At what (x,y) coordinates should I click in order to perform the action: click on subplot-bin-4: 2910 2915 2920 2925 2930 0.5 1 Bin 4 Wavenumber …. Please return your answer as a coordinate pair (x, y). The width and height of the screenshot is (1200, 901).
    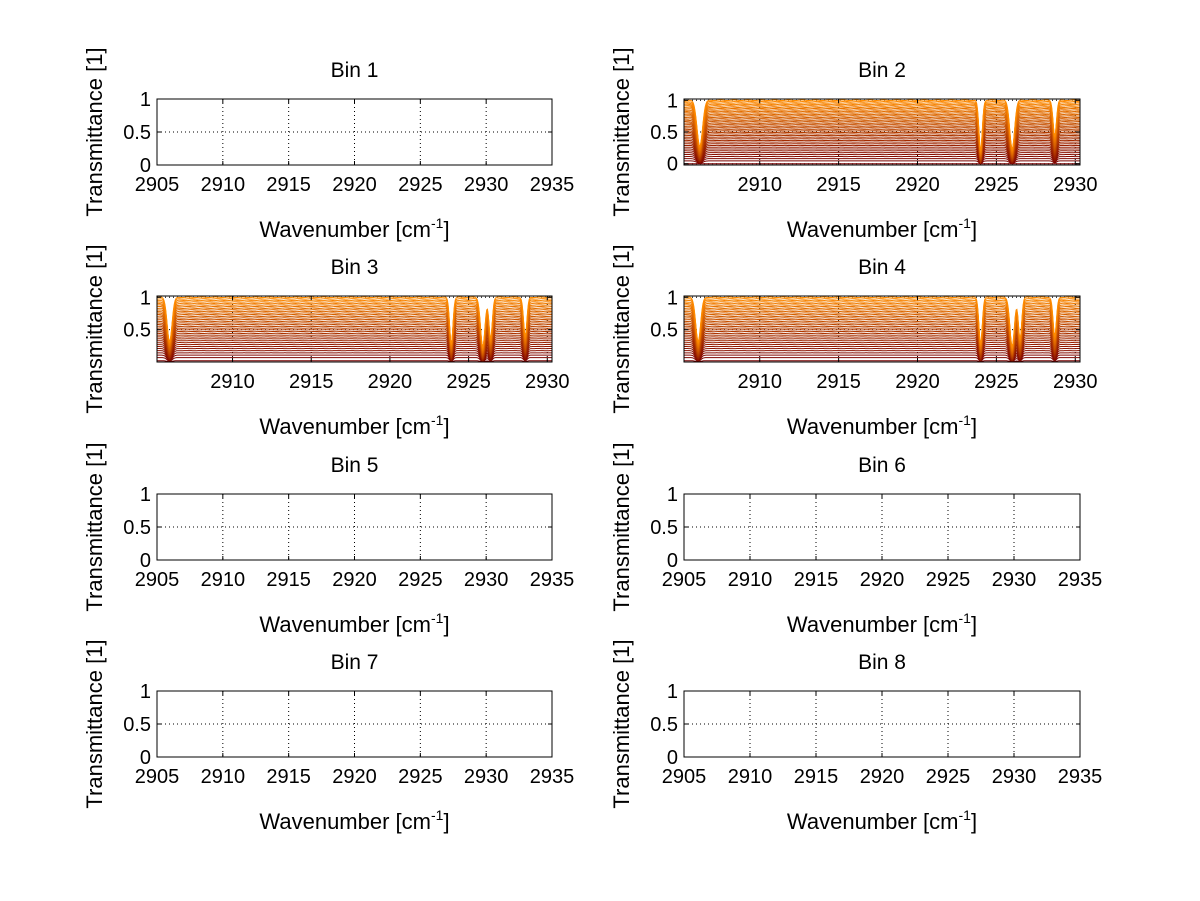
    Looking at the image, I should click on (853, 341).